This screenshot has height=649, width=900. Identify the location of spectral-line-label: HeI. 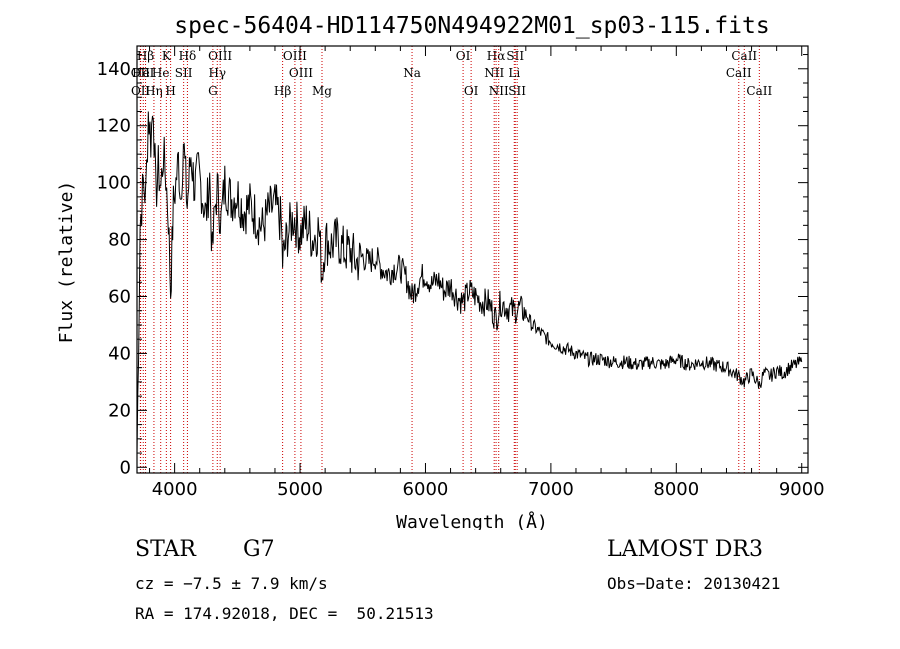
(143, 73).